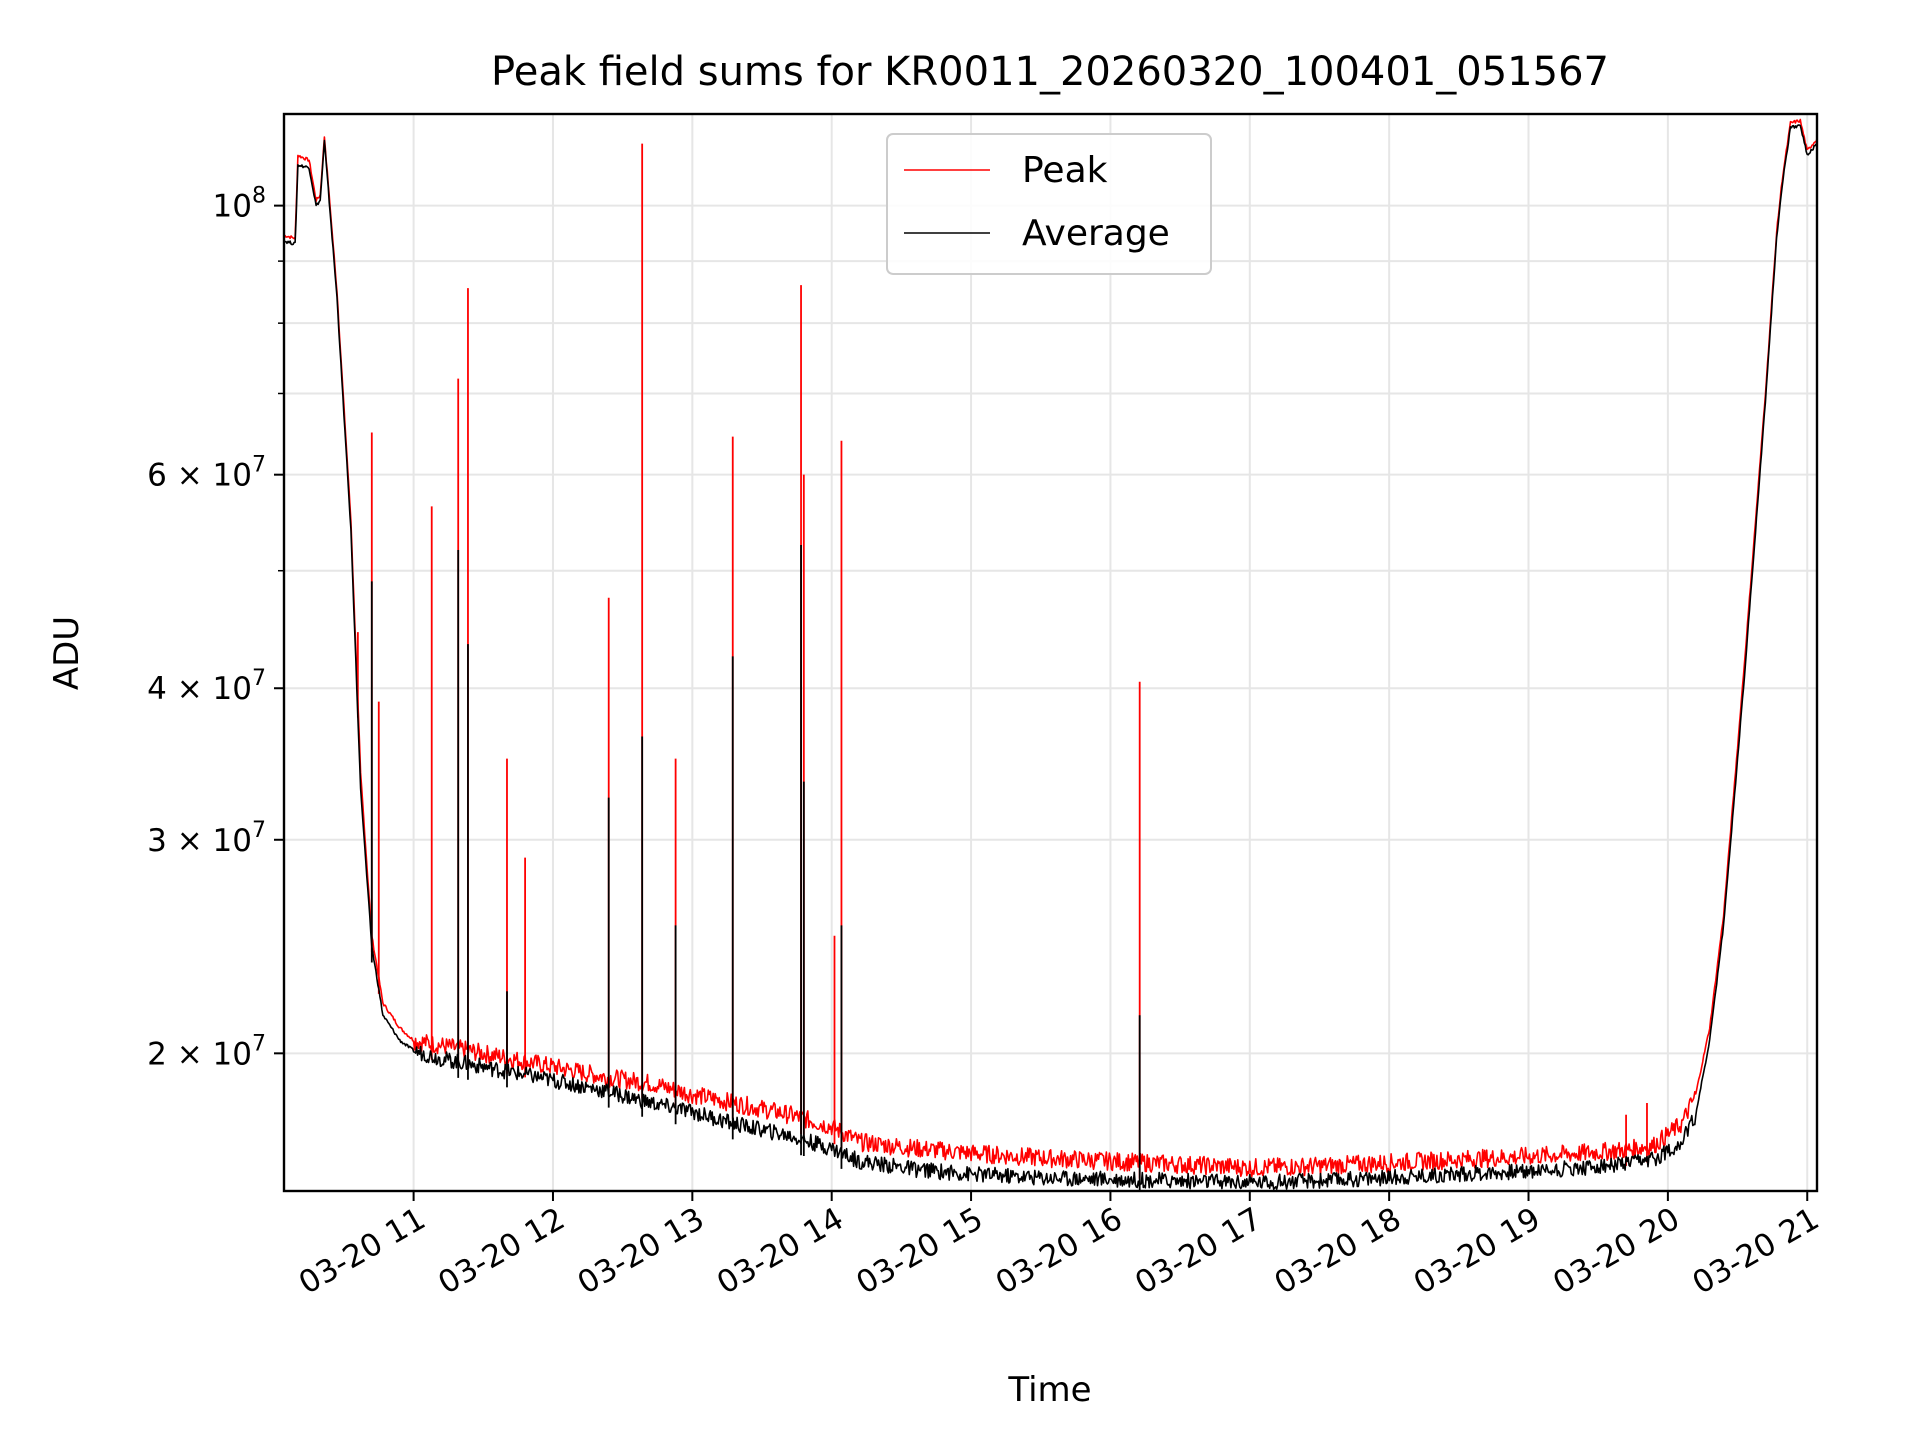 The image size is (1920, 1440). What do you see at coordinates (1096, 233) in the screenshot?
I see `legend-label-average: Average` at bounding box center [1096, 233].